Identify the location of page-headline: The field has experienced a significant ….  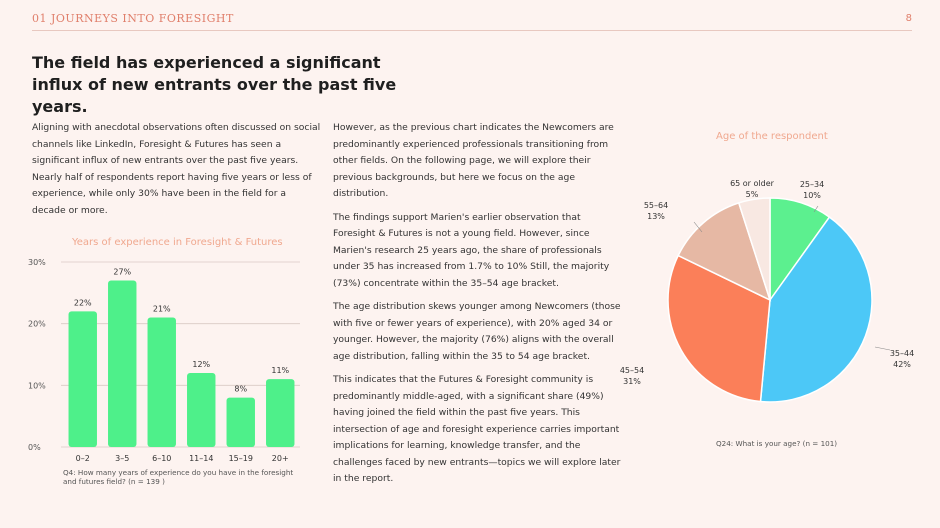
(214, 84).